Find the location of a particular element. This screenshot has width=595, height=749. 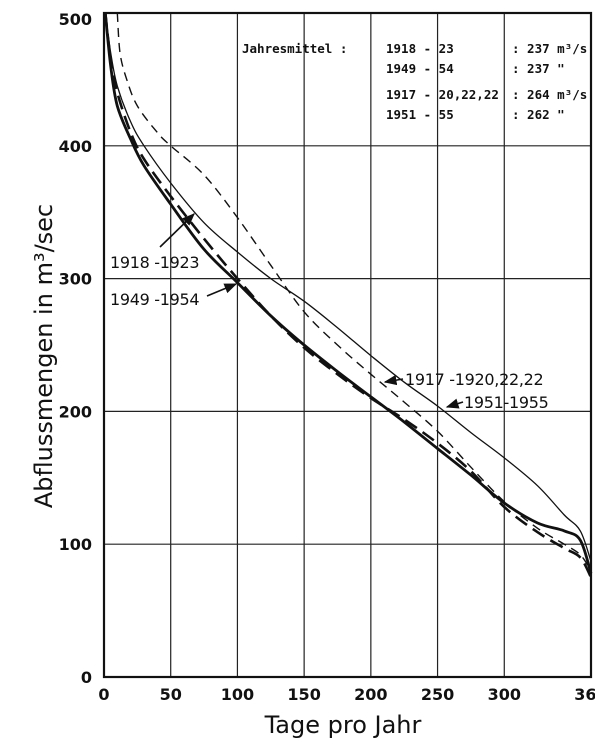

x-tick-label: 100 is located at coordinates (237, 694).